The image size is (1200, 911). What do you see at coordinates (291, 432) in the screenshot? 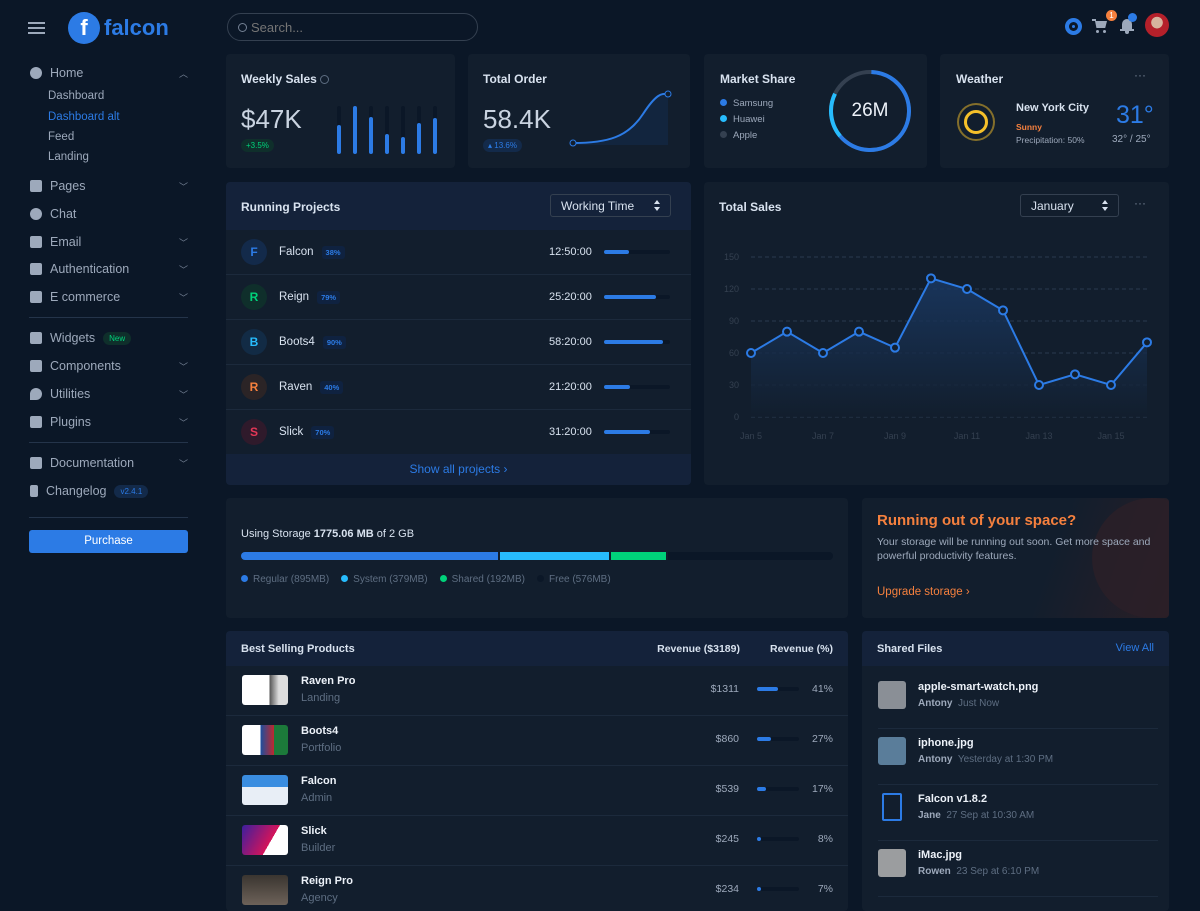
I see `project-name: Slick` at bounding box center [291, 432].